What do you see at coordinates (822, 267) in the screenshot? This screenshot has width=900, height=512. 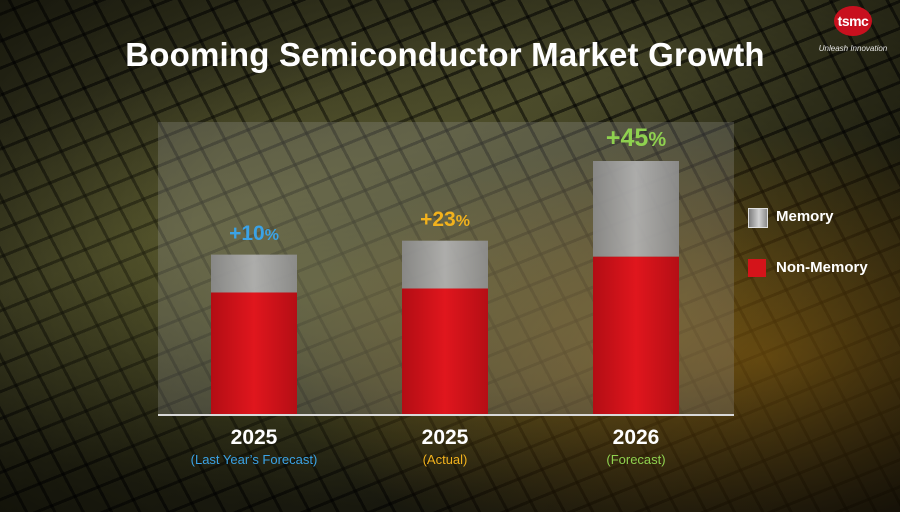 I see `legend-label-non-memory: Non-Memory` at bounding box center [822, 267].